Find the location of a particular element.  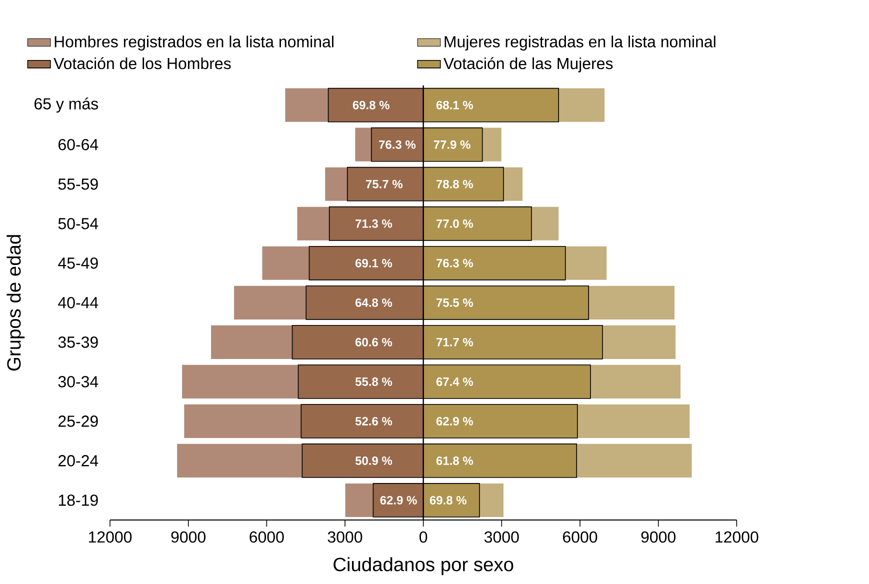

legend-label: Votación de las Mujeres is located at coordinates (528, 64).